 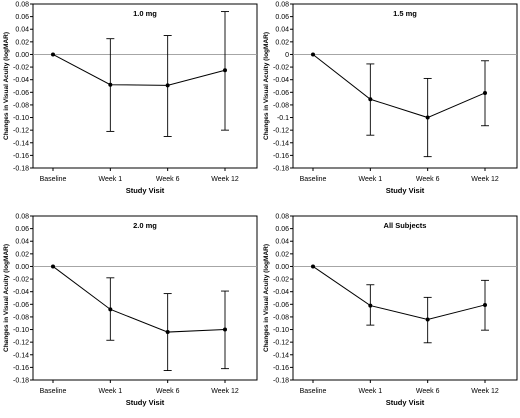 I want to click on chart-title: 1.0 mg, so click(x=145, y=13).